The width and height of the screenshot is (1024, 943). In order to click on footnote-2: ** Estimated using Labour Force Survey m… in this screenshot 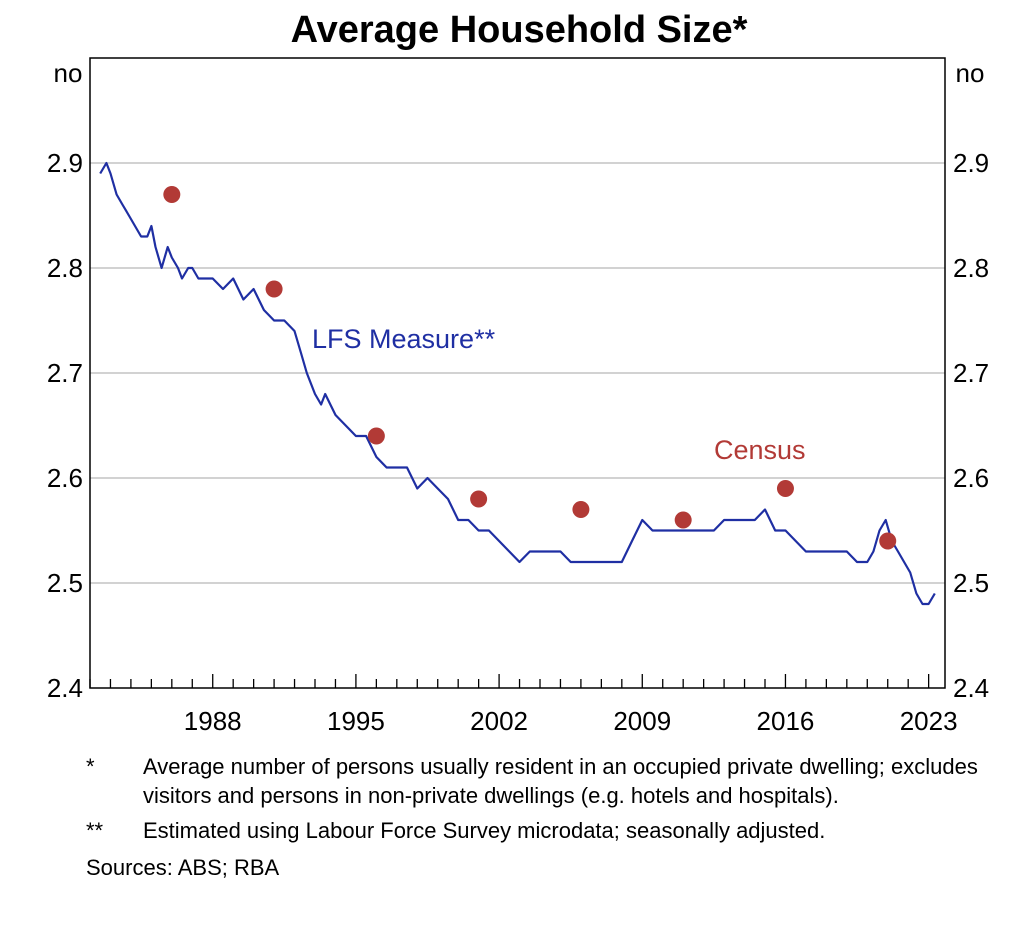, I will do `click(536, 830)`.